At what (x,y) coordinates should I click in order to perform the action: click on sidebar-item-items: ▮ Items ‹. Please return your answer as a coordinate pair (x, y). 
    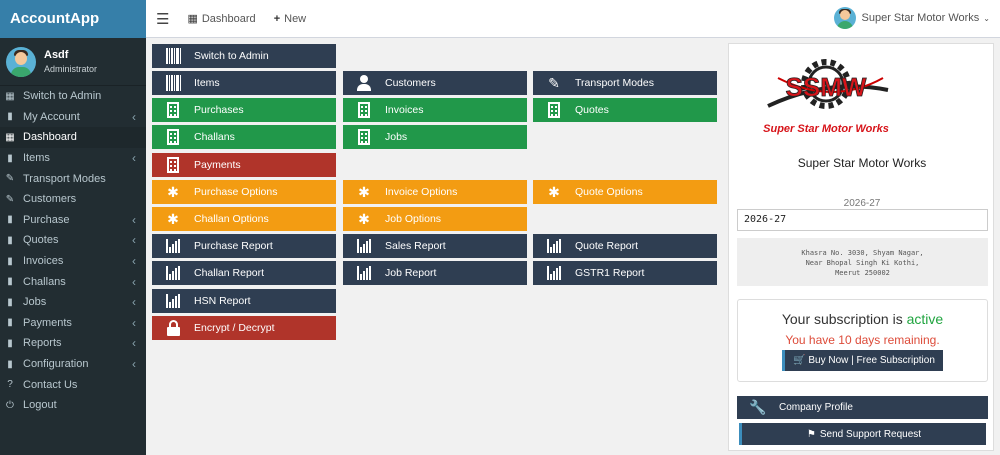
    Looking at the image, I should click on (73, 158).